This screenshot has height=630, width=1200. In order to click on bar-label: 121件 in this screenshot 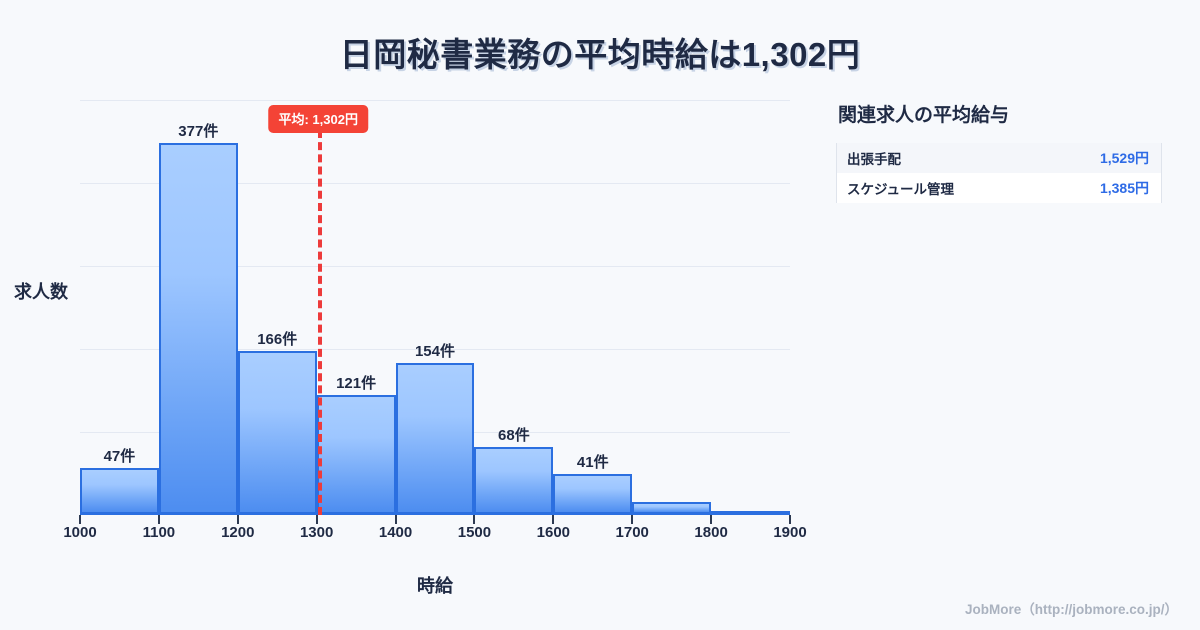, I will do `click(356, 384)`.